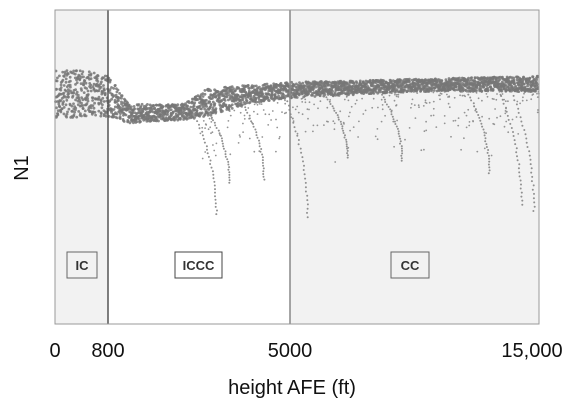 Image resolution: width=574 pixels, height=405 pixels. Describe the element at coordinates (410, 265) in the screenshot. I see `phase-label-cc-text: CC` at that location.